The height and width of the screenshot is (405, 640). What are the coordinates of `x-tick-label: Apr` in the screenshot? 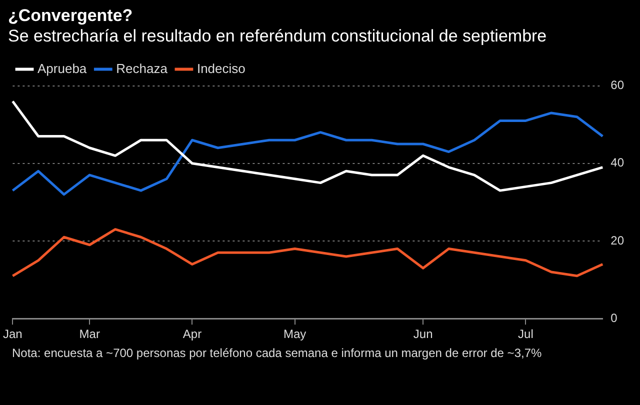 It's located at (192, 334).